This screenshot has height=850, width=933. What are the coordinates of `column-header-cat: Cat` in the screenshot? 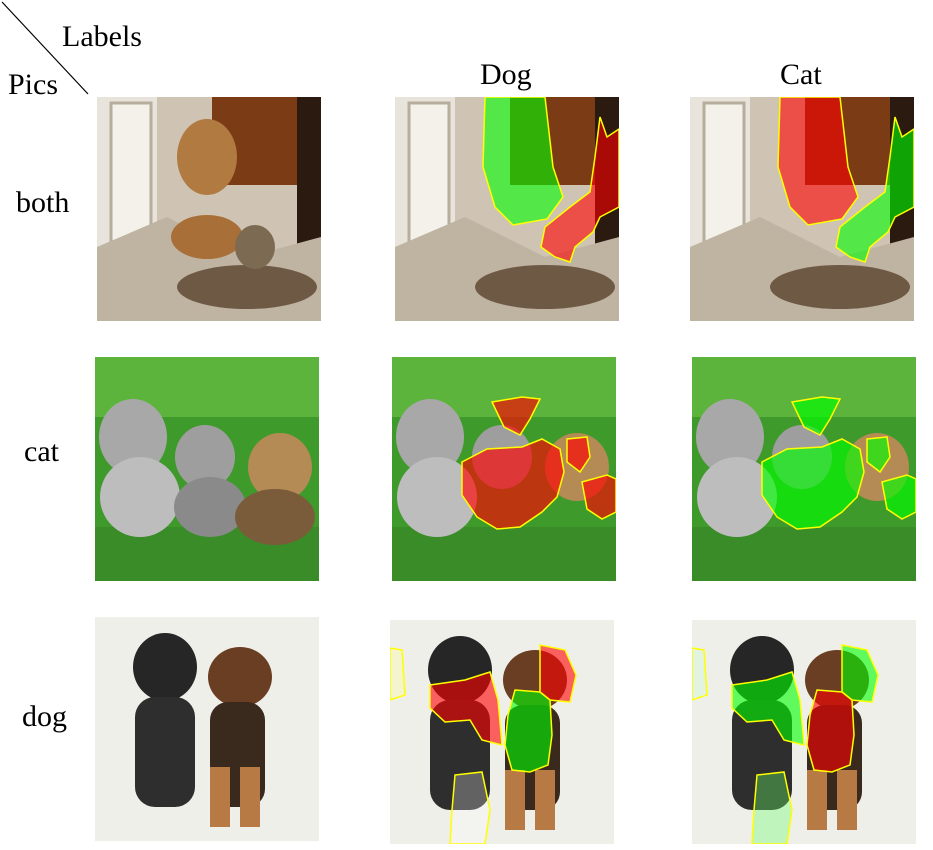 It's located at (801, 74).